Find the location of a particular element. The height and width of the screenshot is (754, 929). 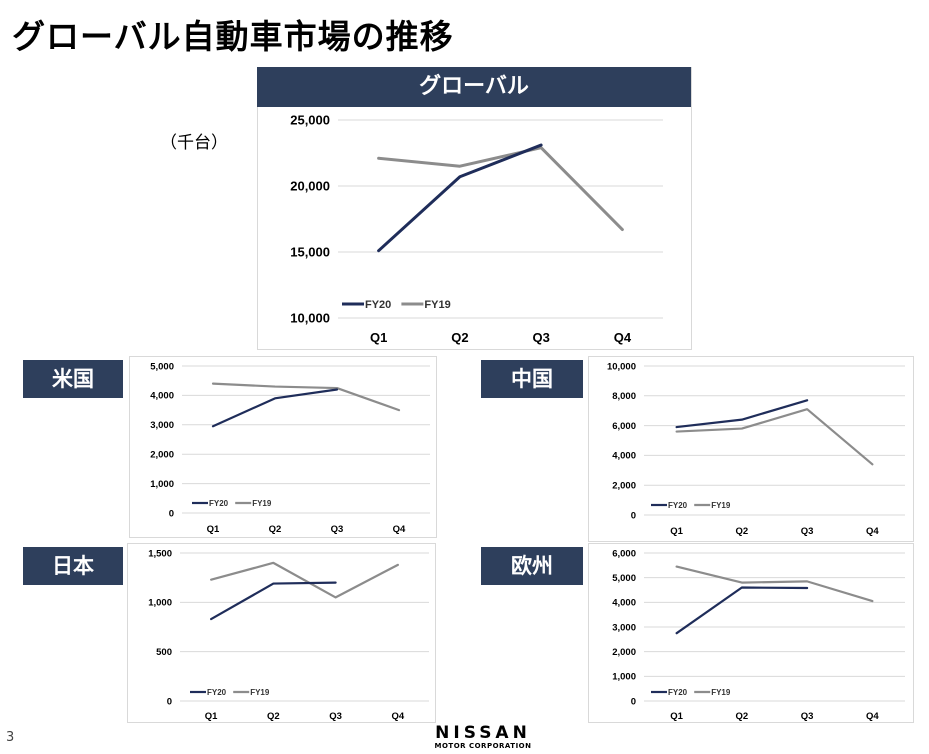

global-series-line-fy19 is located at coordinates (500, 189).